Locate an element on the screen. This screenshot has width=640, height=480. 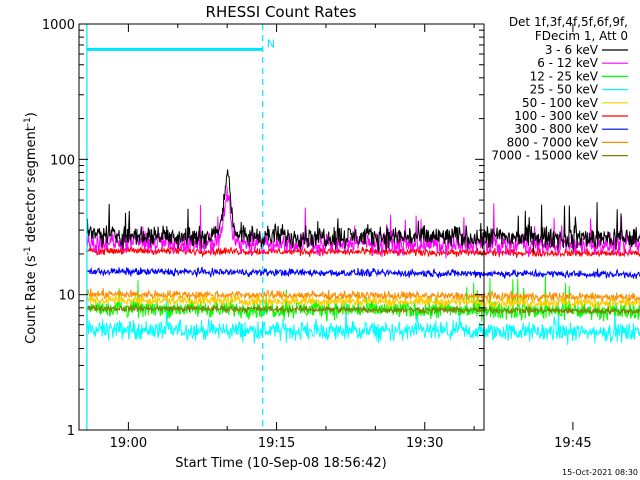
x-tick-label: 19:15 is located at coordinates (276, 443).